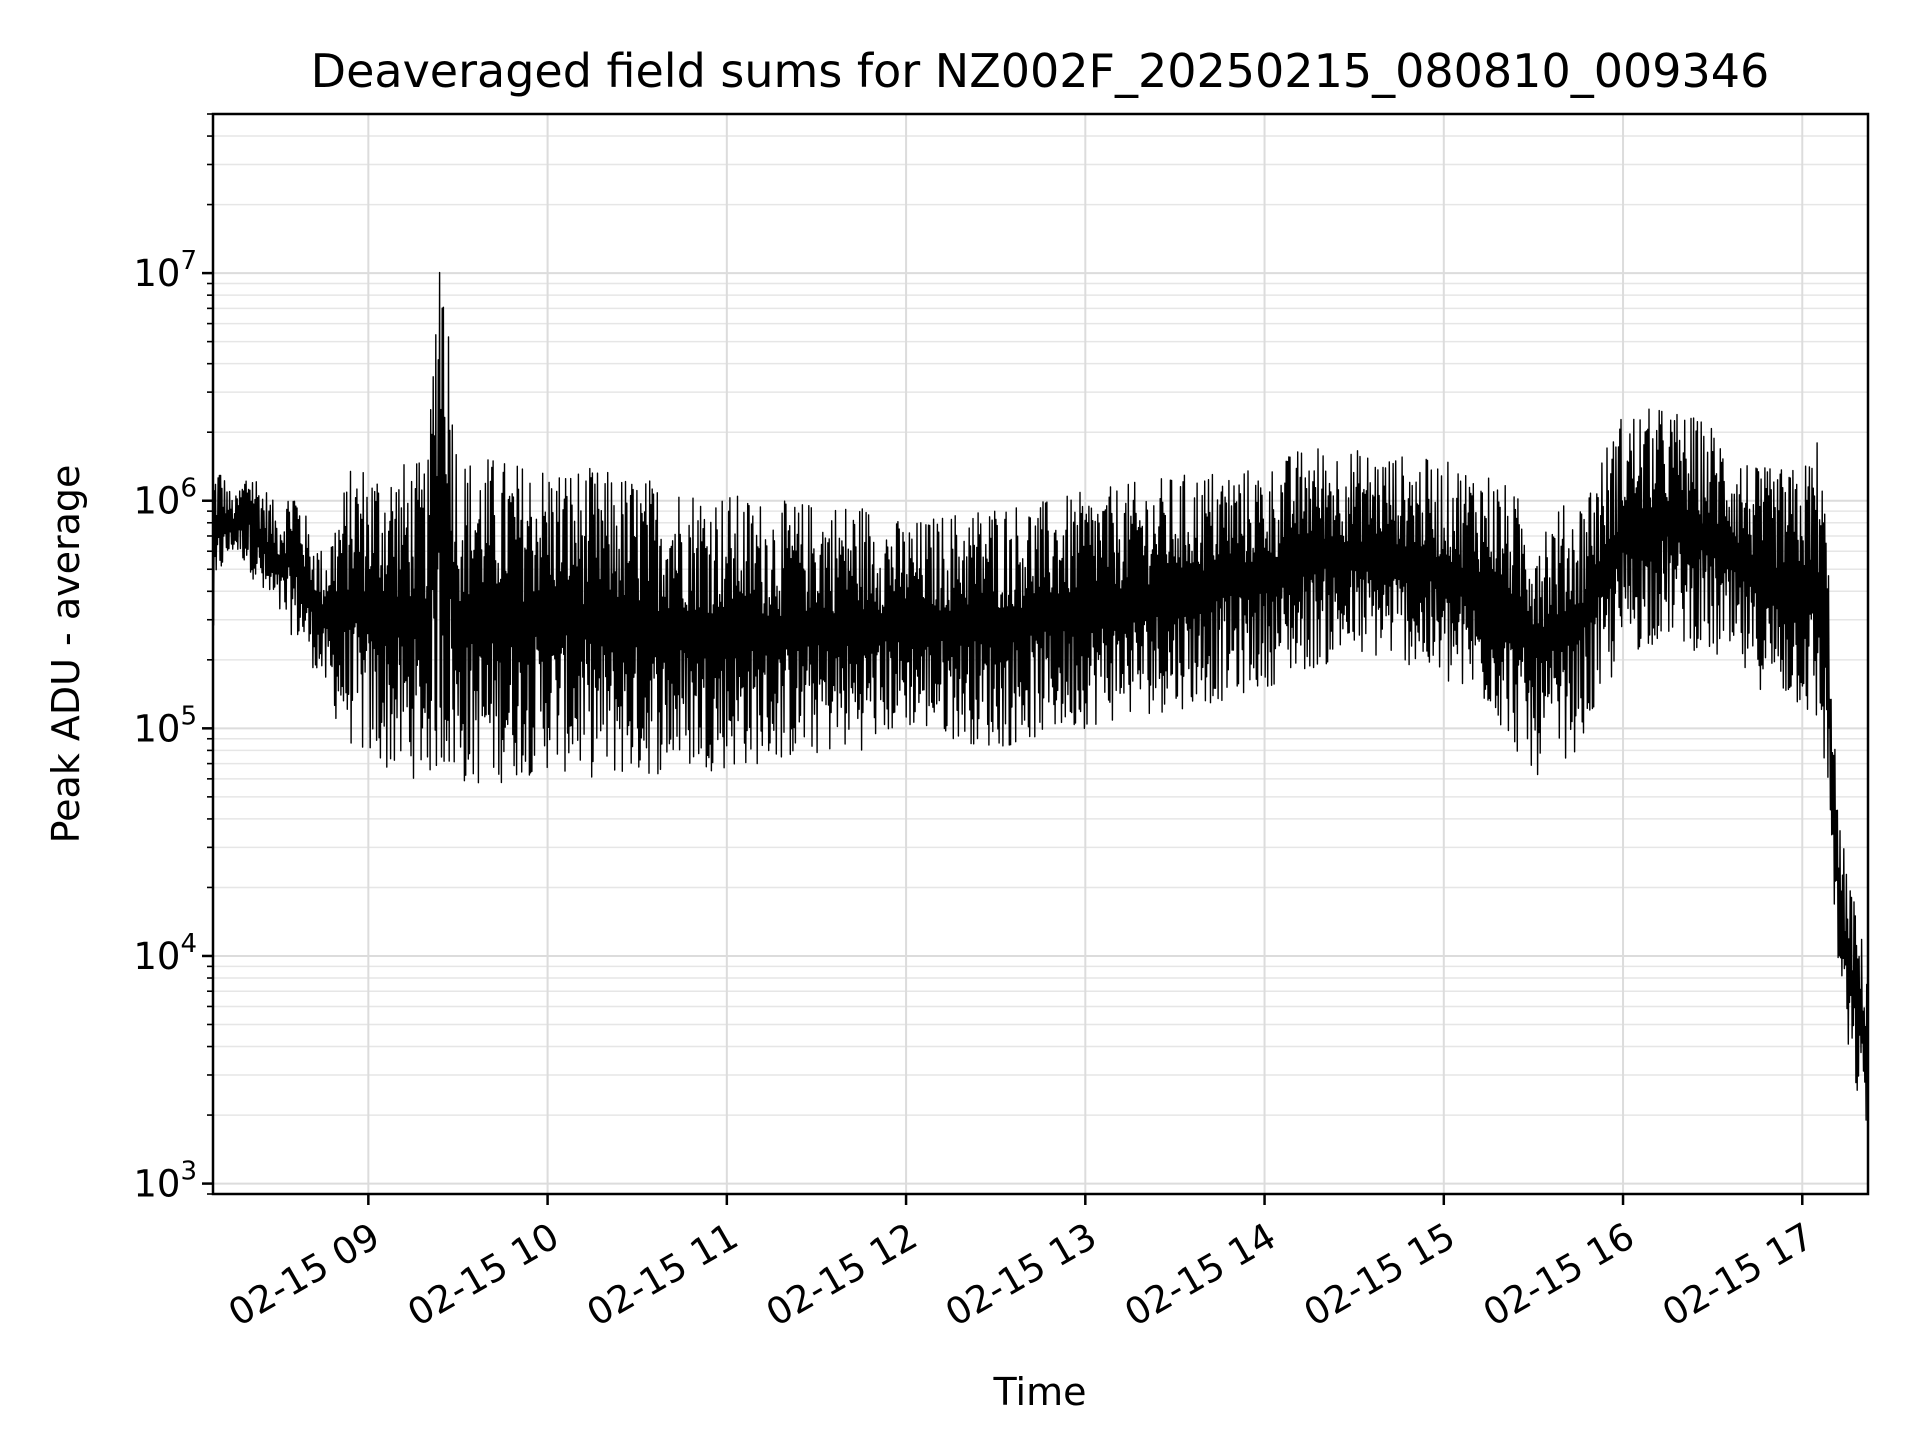 The image size is (1920, 1440). Describe the element at coordinates (165, 498) in the screenshot. I see `y-tick-label: 10⁶` at that location.